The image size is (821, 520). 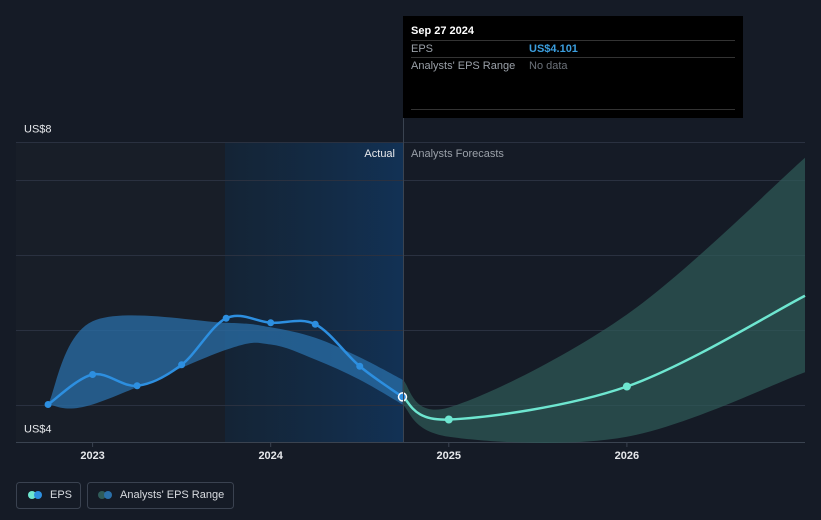 I want to click on eps-line, so click(x=603, y=357).